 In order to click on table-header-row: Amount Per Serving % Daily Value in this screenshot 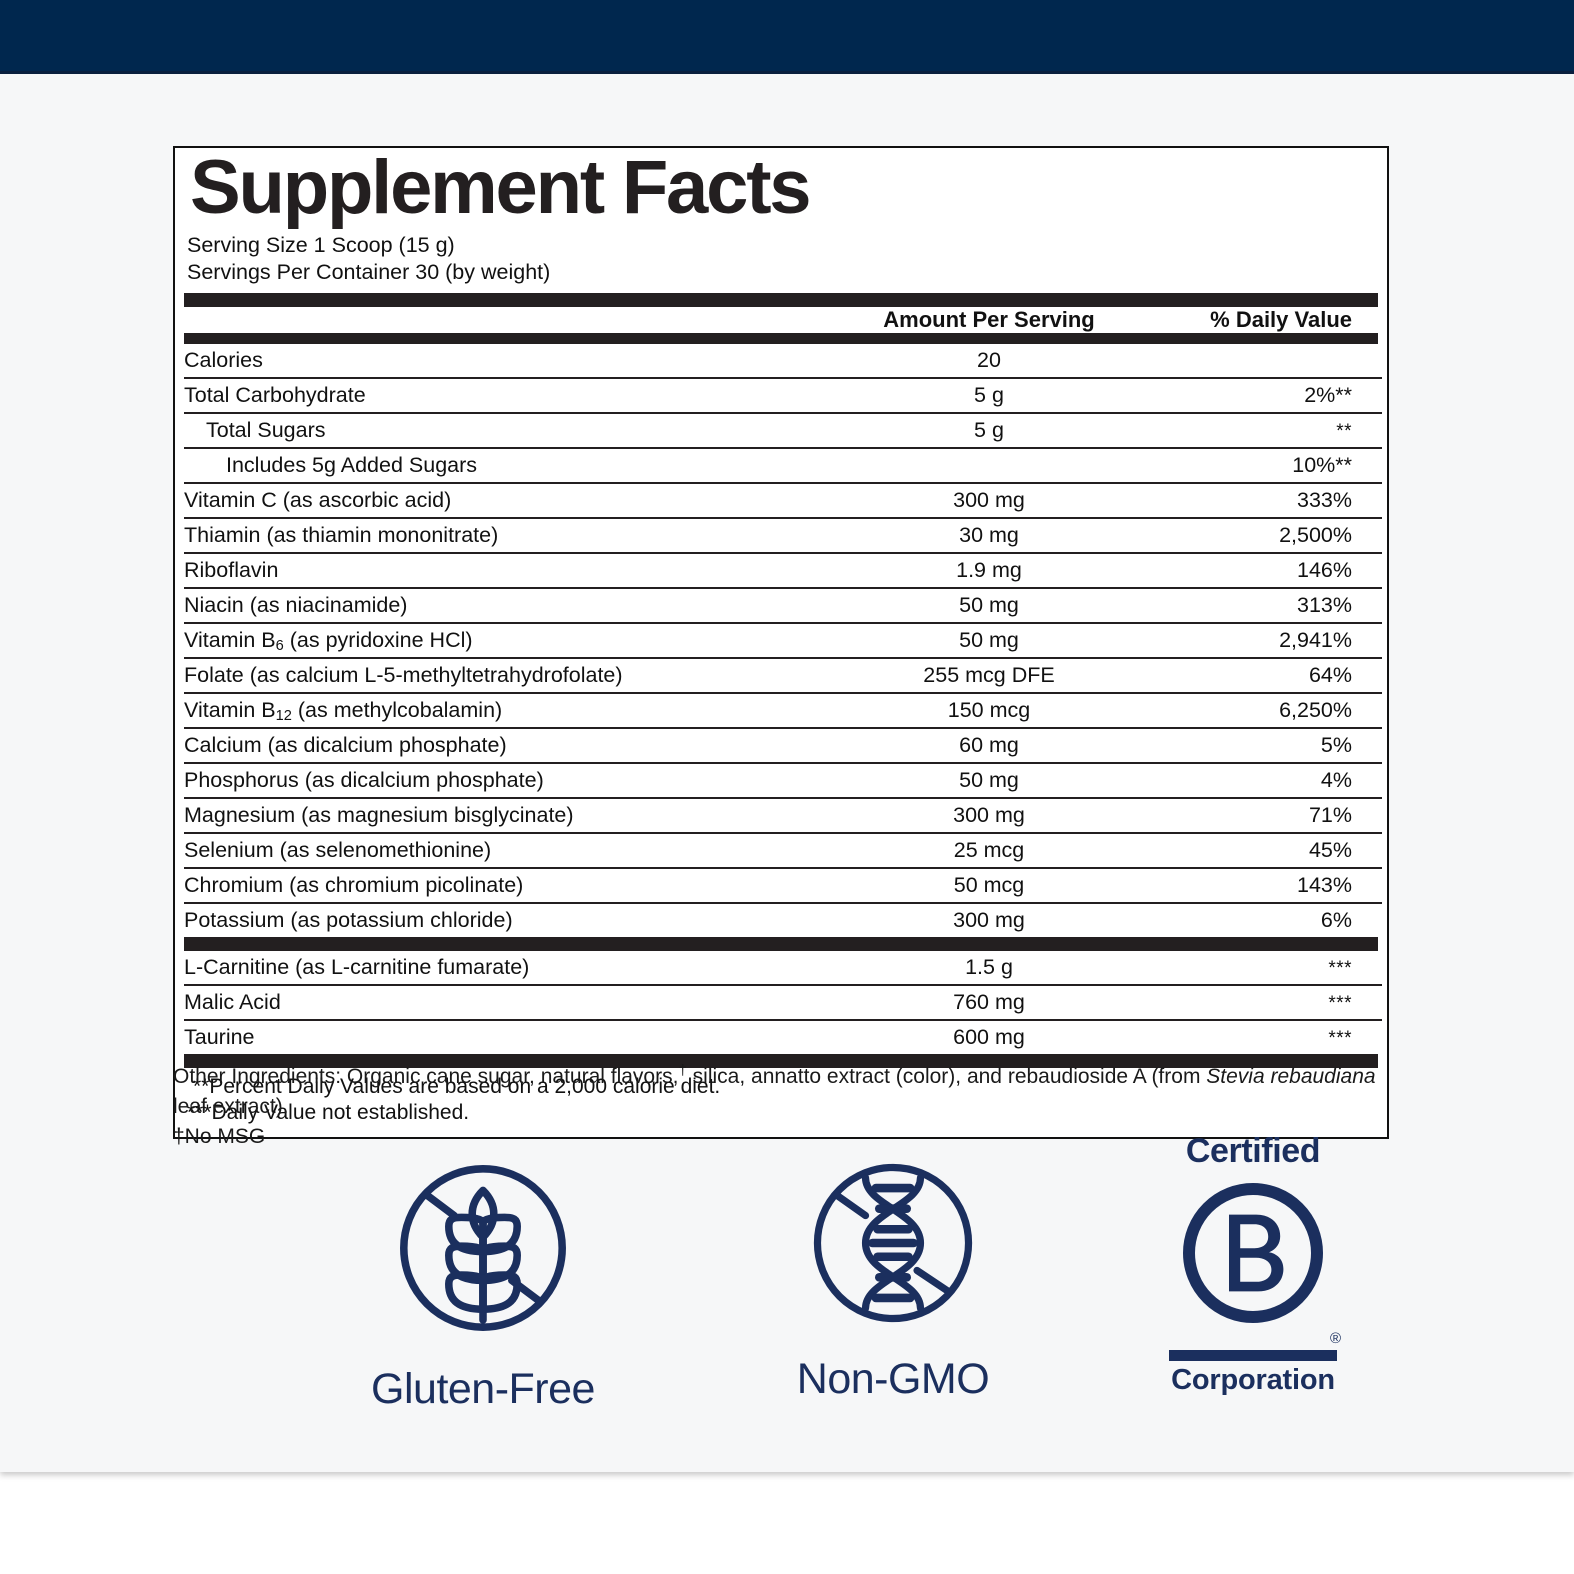, I will do `click(783, 320)`.